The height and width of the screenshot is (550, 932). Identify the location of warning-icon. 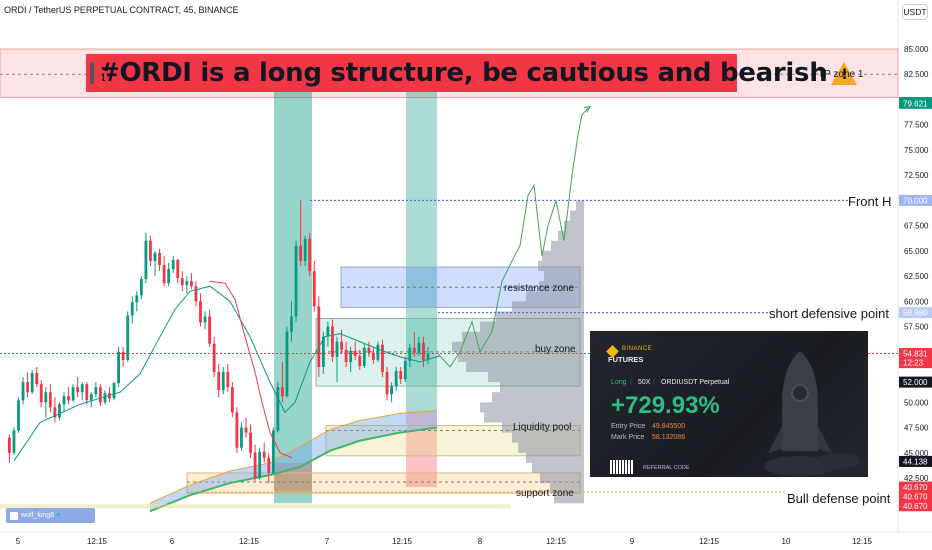
(844, 73).